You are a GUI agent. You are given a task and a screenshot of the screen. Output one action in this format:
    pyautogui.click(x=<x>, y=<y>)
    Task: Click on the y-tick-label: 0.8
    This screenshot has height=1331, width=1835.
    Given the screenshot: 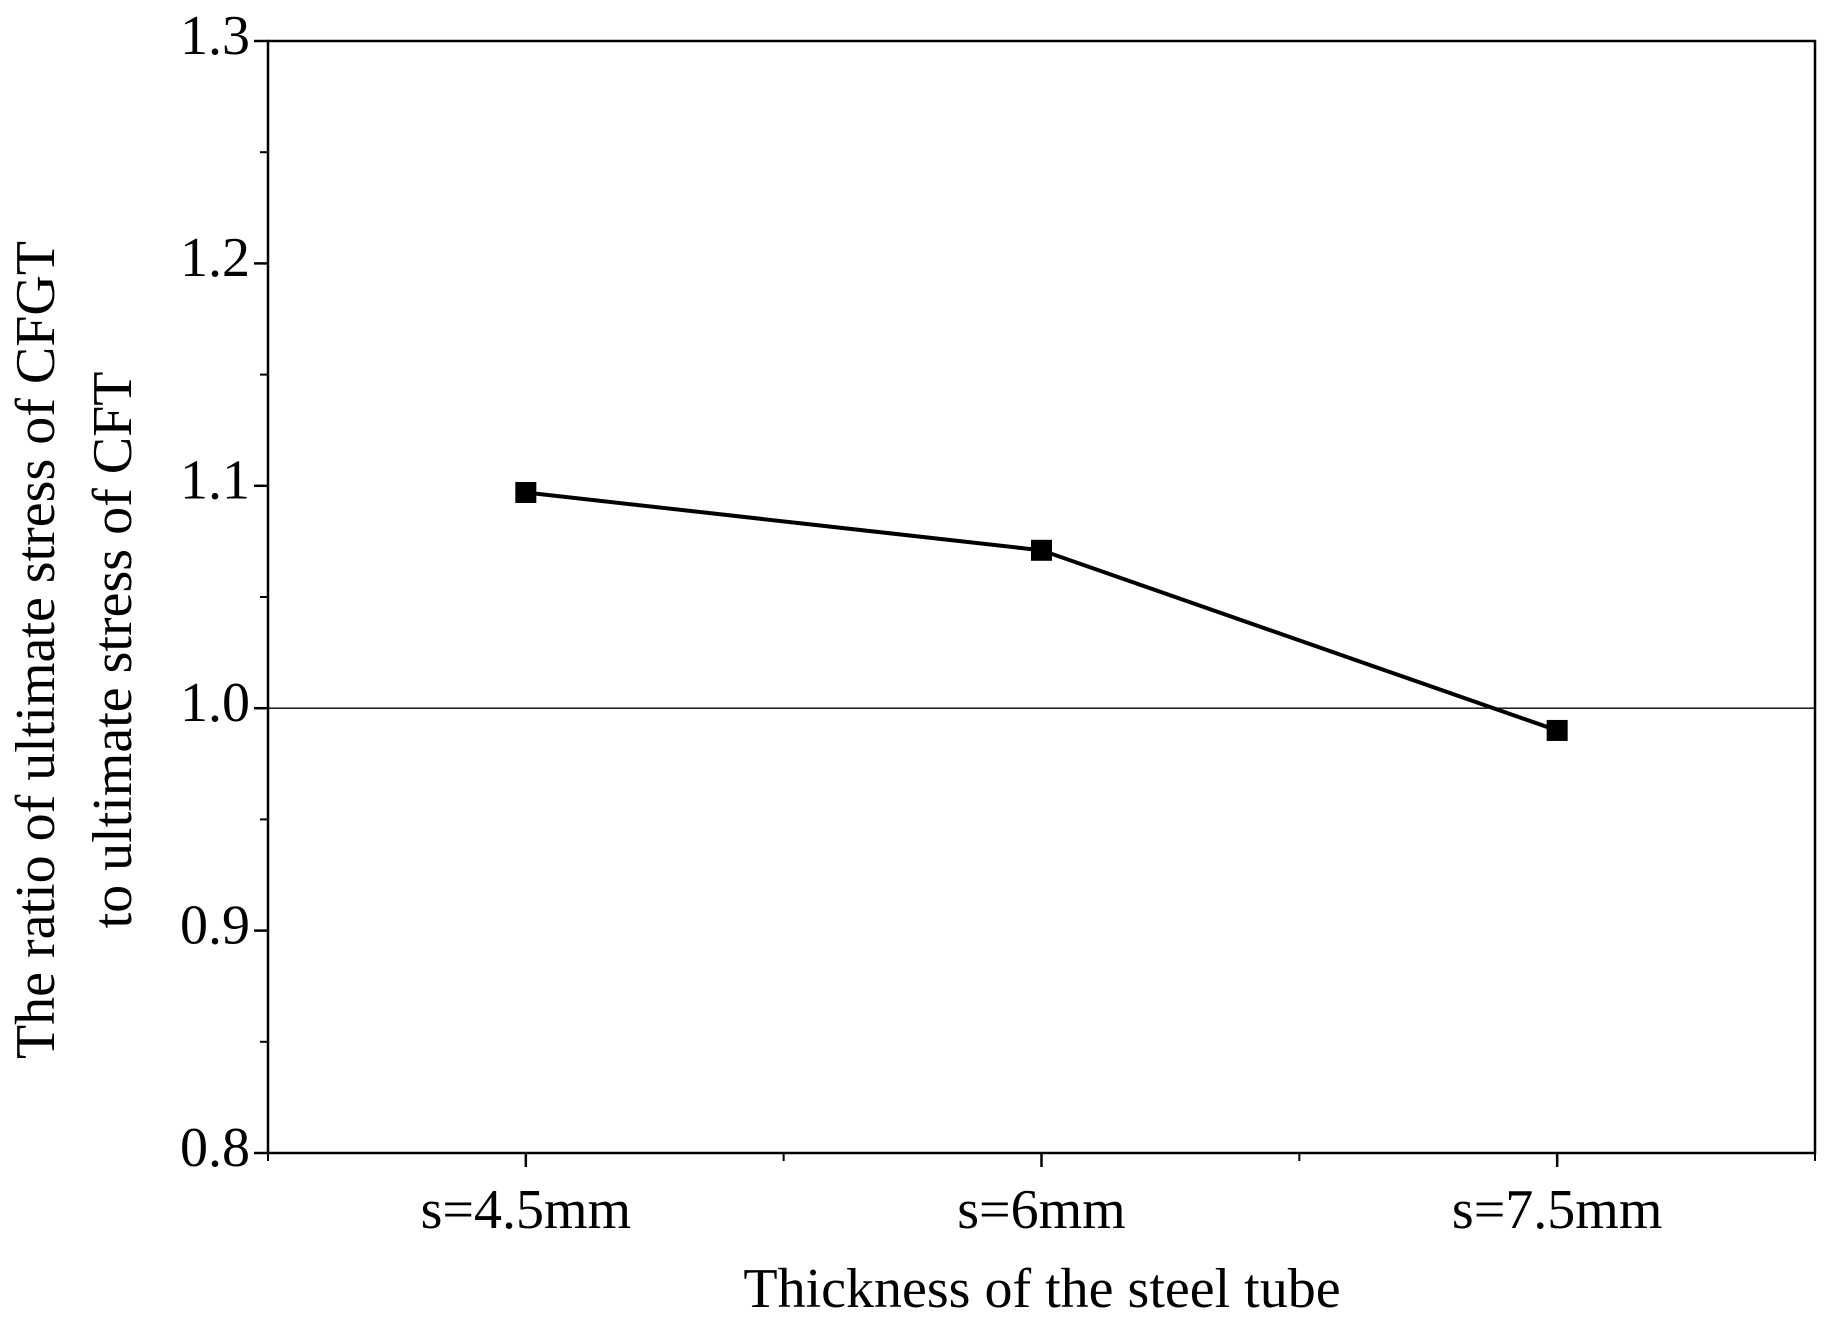 What is the action you would take?
    pyautogui.click(x=215, y=1148)
    